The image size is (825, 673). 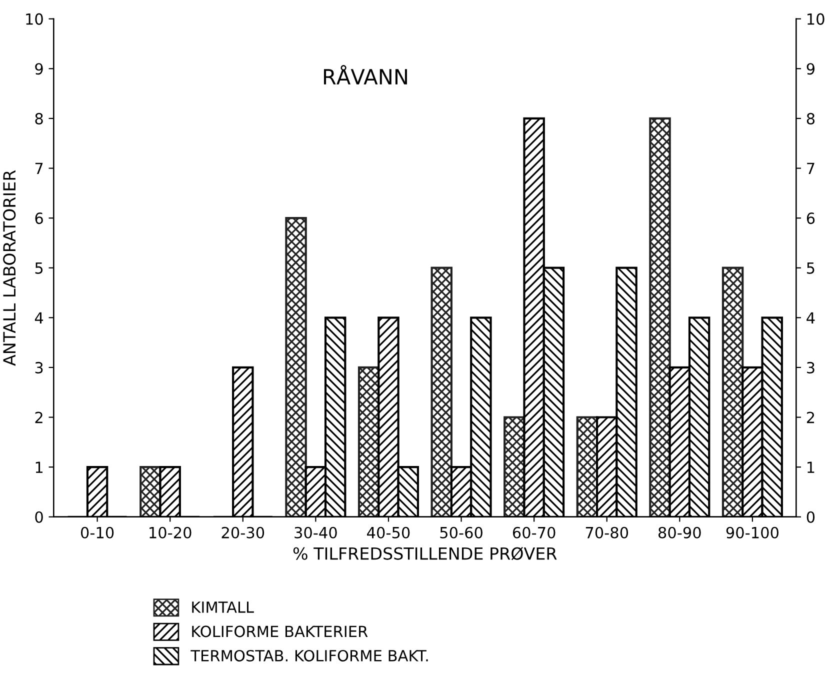 I want to click on y-tick-label: 3, so click(x=39, y=368).